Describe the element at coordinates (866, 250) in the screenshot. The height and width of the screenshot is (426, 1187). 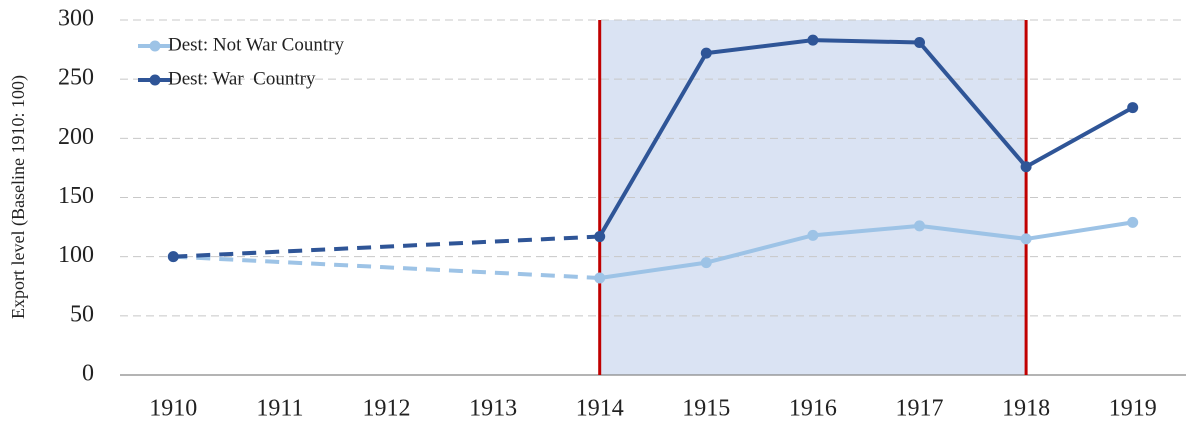
I see `series-line` at that location.